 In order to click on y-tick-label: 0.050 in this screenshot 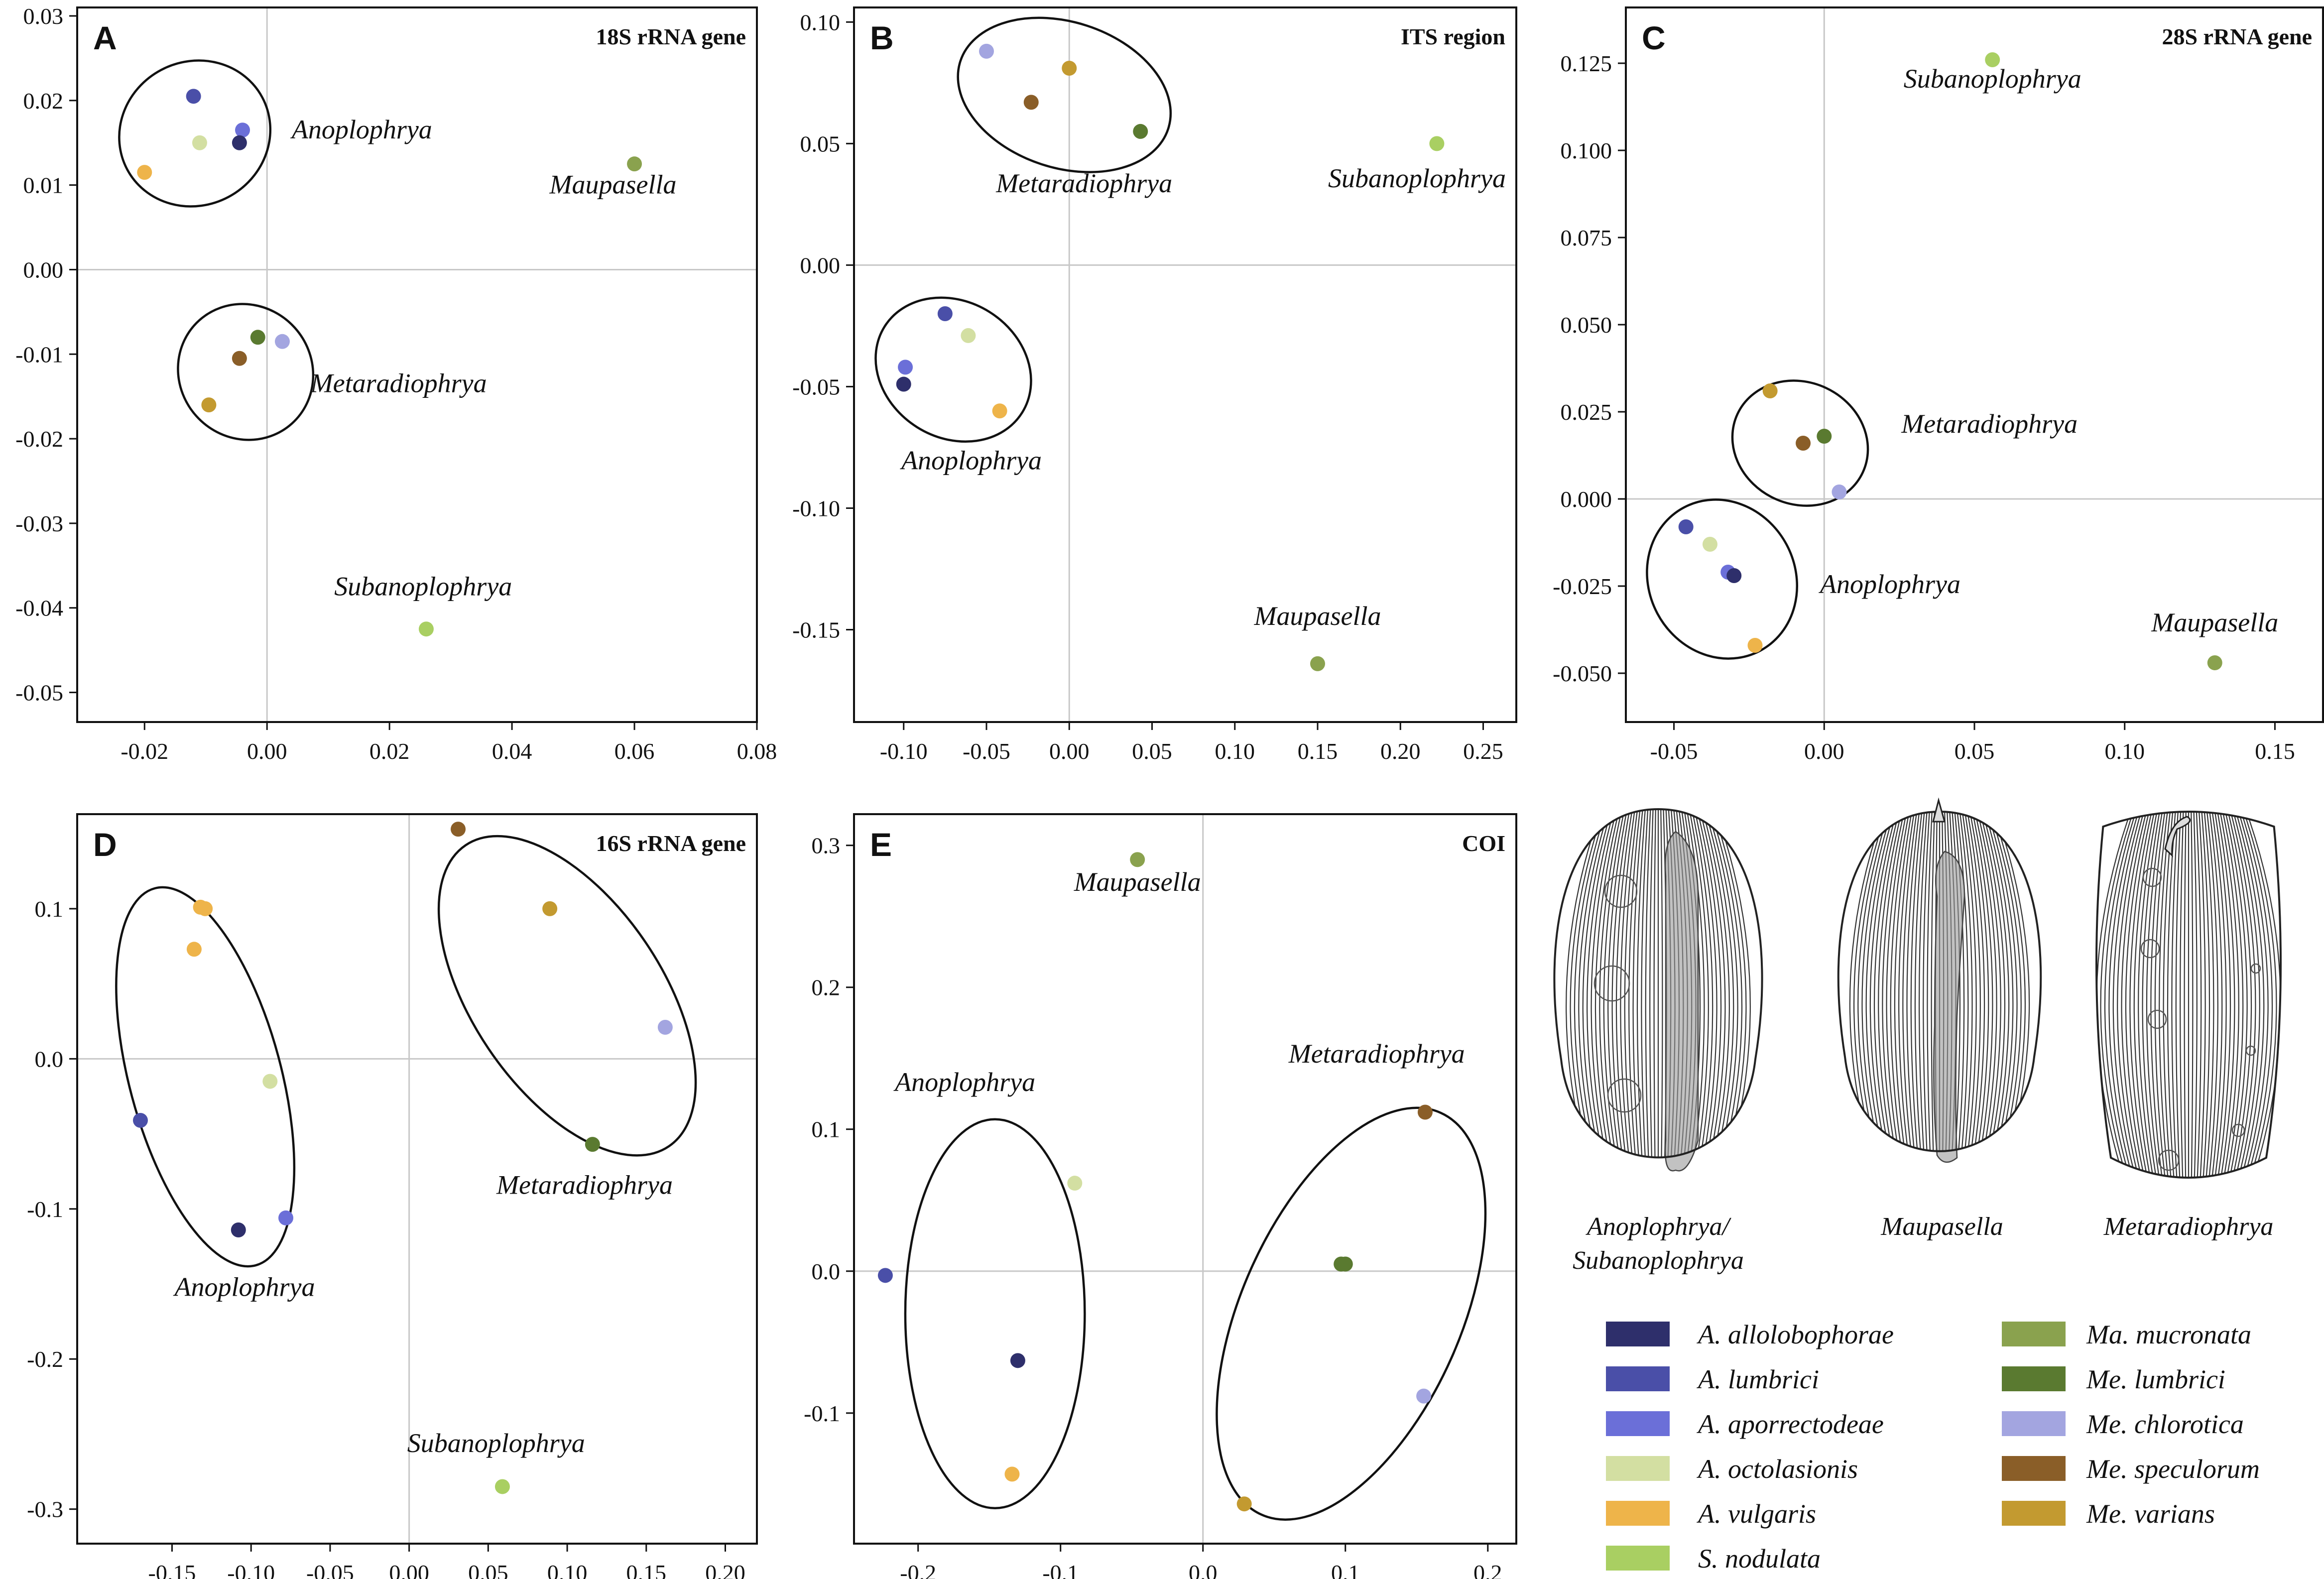, I will do `click(1586, 325)`.